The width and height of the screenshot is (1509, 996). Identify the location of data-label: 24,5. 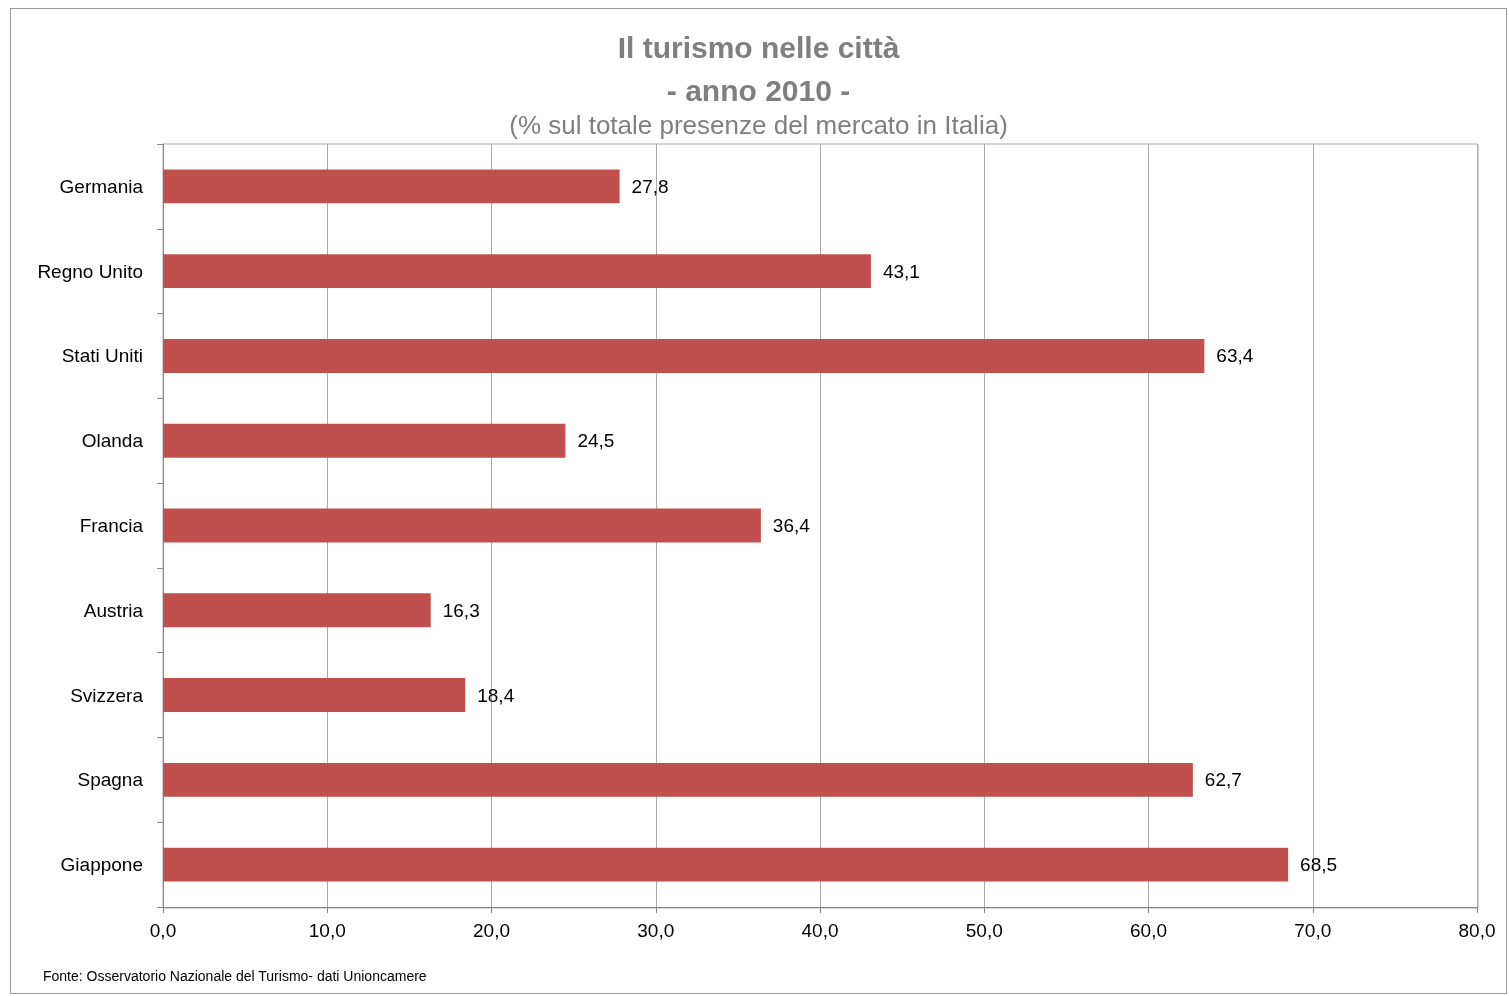
(596, 441).